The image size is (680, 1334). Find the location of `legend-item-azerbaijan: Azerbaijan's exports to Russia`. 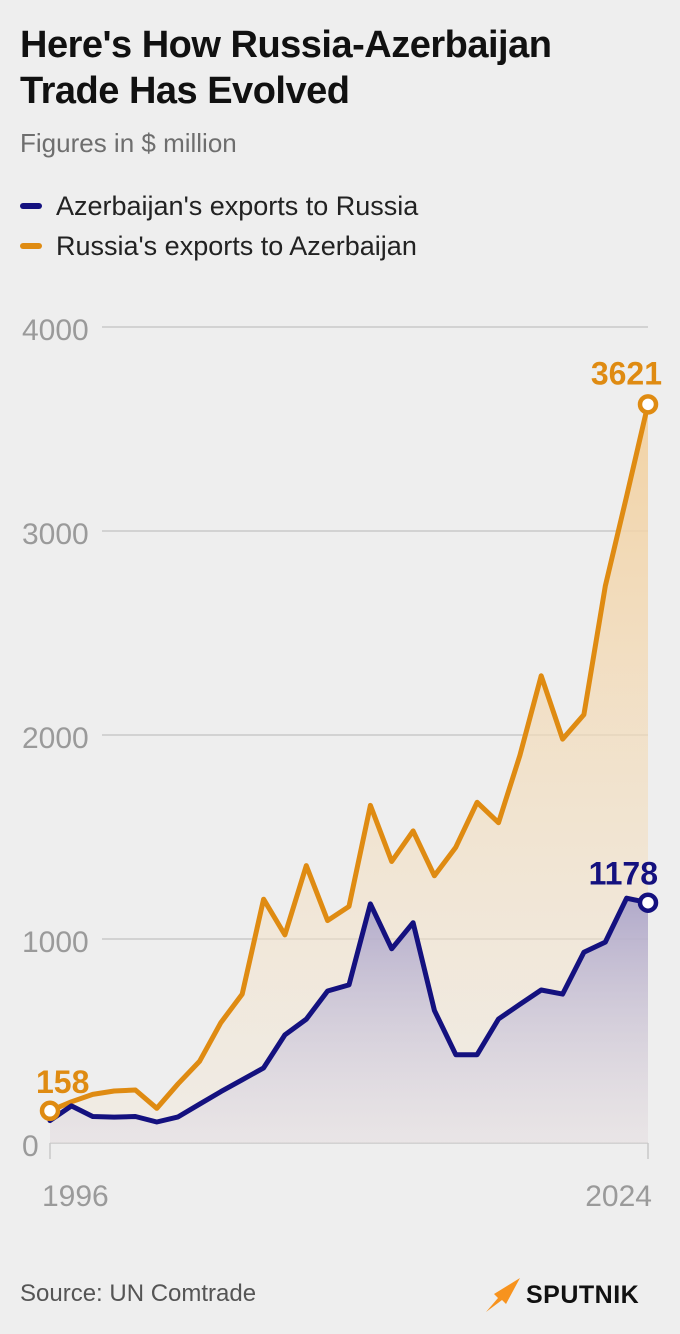

legend-item-azerbaijan: Azerbaijan's exports to Russia is located at coordinates (219, 206).